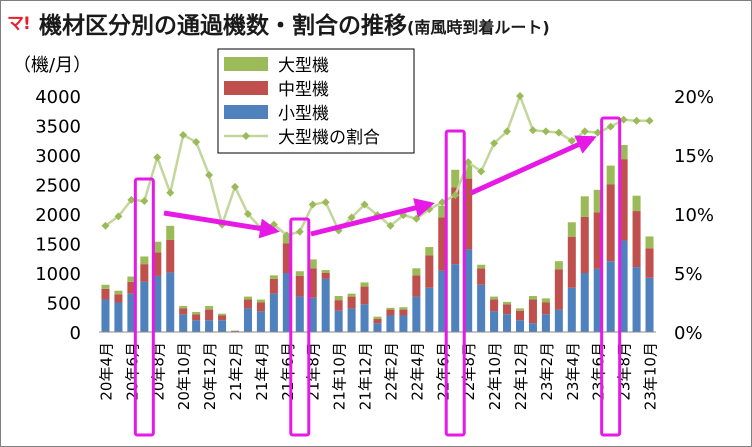  I want to click on x-tick-label: 22年12月, so click(521, 376).